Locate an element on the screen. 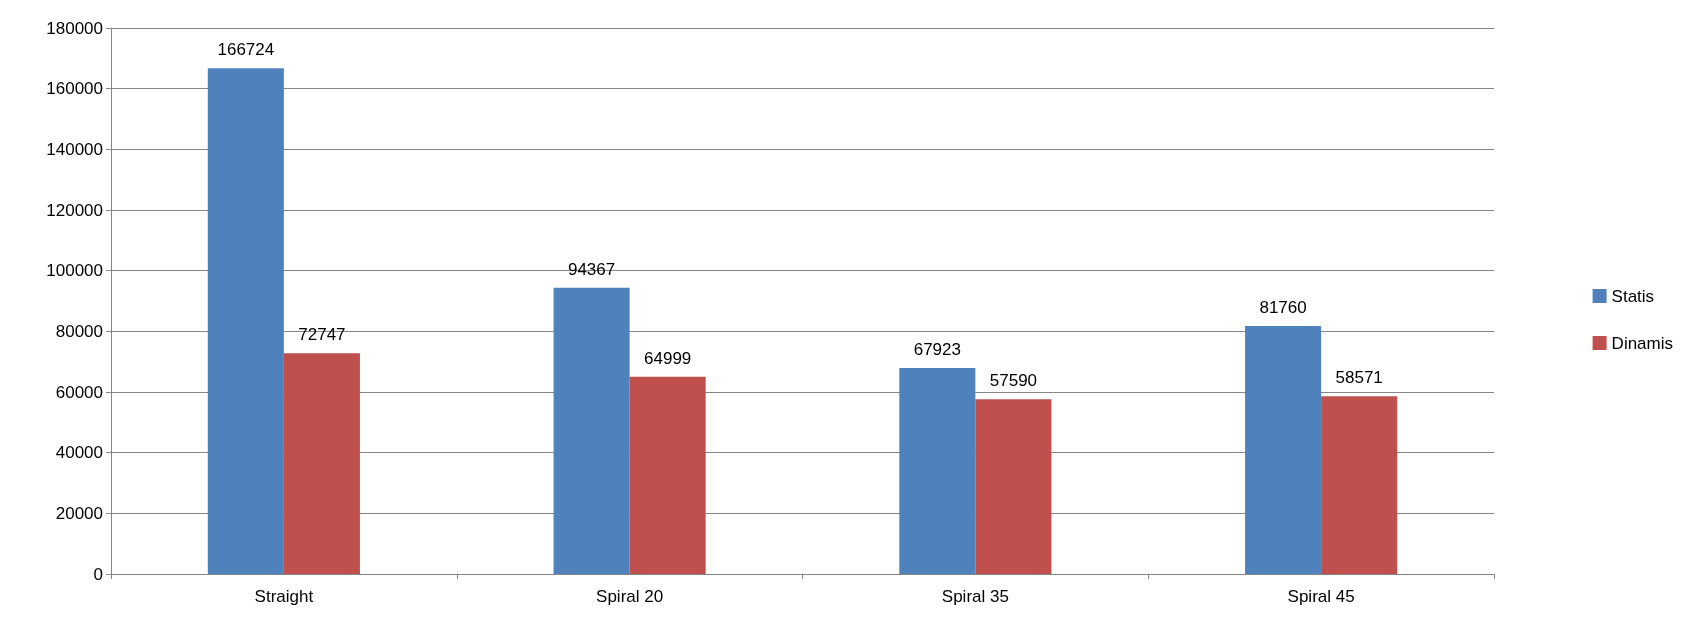 Image resolution: width=1706 pixels, height=639 pixels. data-label: 81760 is located at coordinates (1283, 307).